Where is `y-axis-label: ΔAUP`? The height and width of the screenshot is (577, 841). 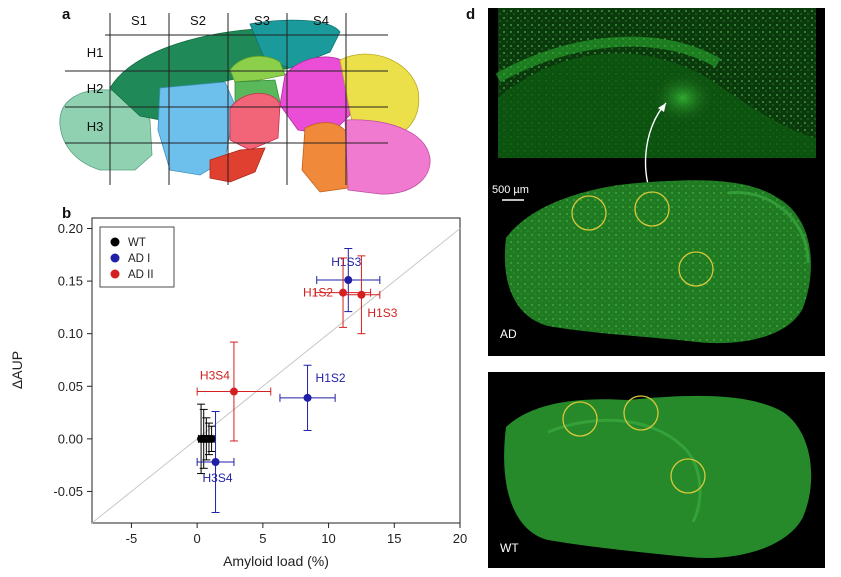
y-axis-label: ΔAUP is located at coordinates (17, 370).